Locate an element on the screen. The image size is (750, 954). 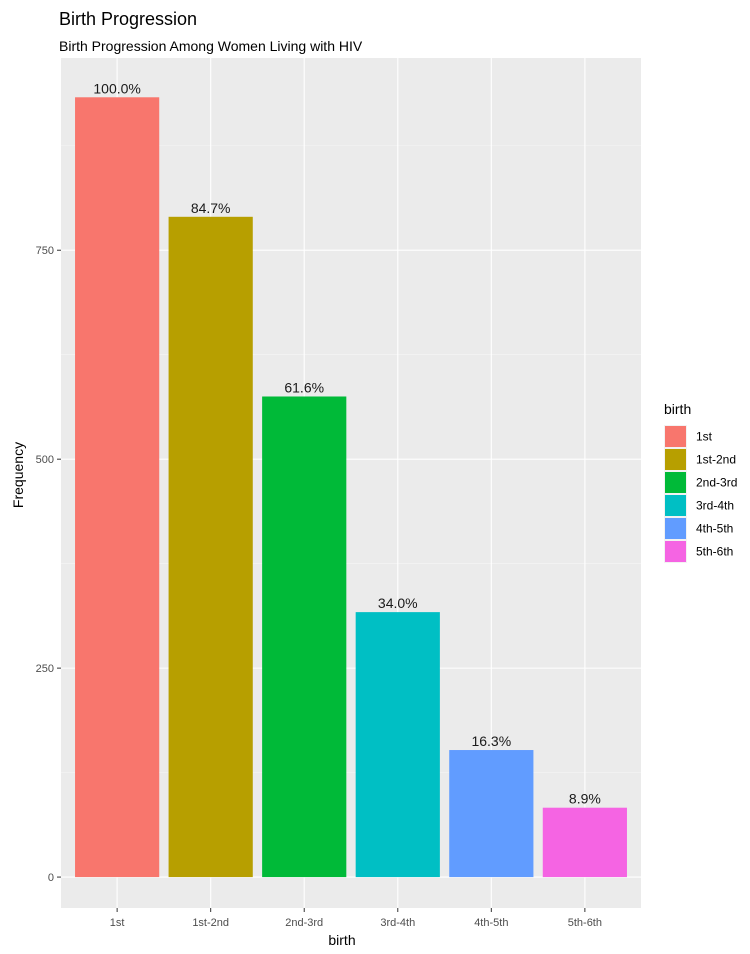
legend-label: 1st-2nd is located at coordinates (716, 460).